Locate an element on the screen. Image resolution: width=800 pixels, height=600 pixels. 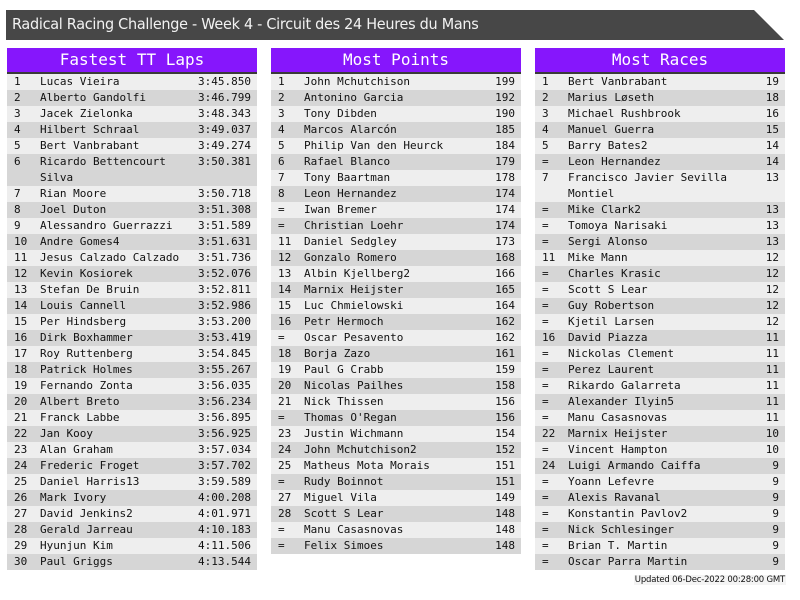
table-row: 11 Jesus Calzado Calzado 3:51.736 is located at coordinates (132, 258).